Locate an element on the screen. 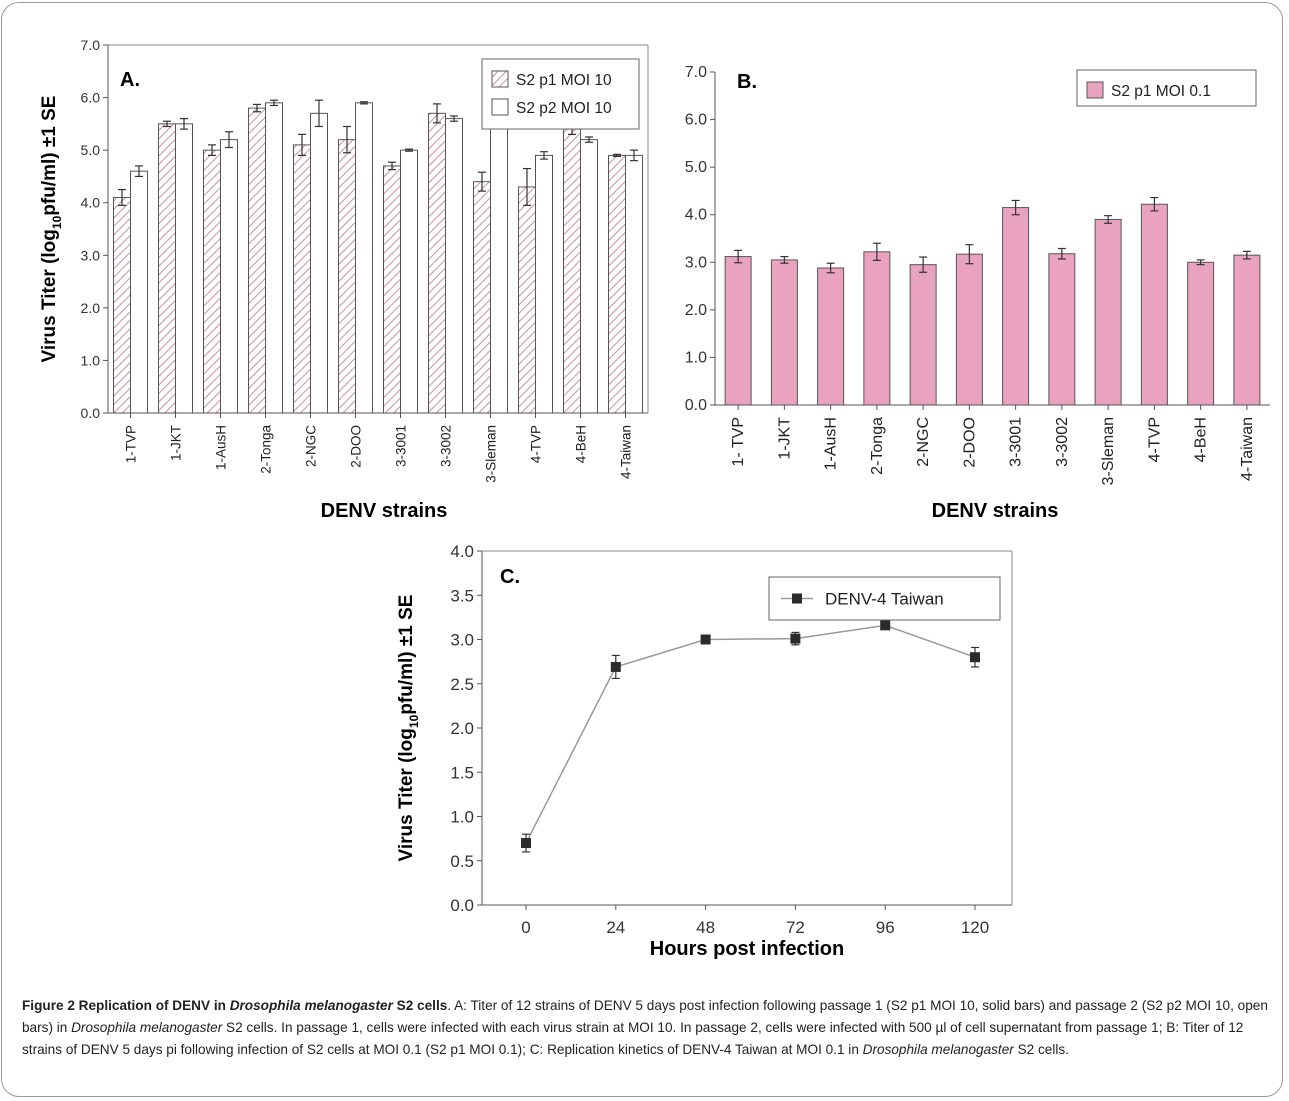  y-tick-label: 2.5 is located at coordinates (462, 684).